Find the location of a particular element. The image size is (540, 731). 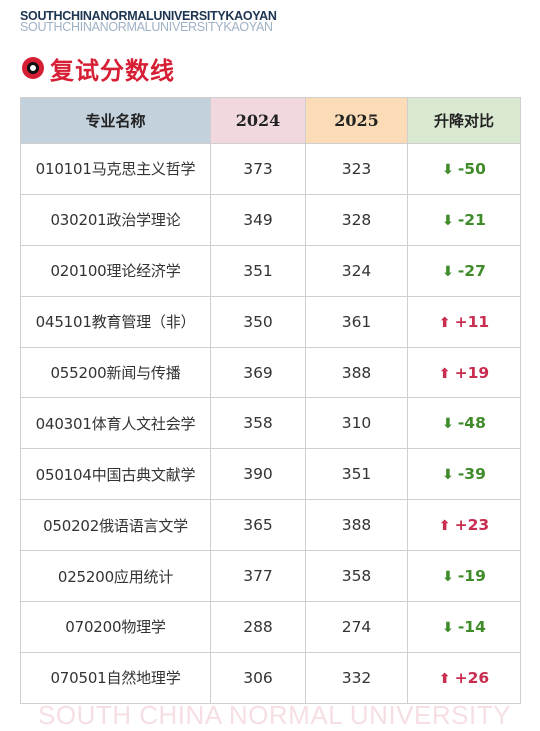

cell-2025: 351 is located at coordinates (356, 474).